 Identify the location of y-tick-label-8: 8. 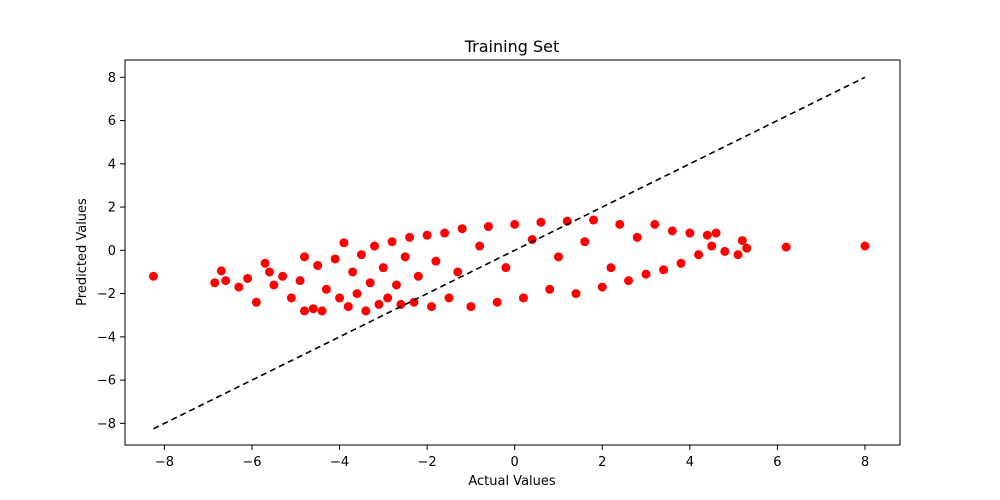
(112, 78).